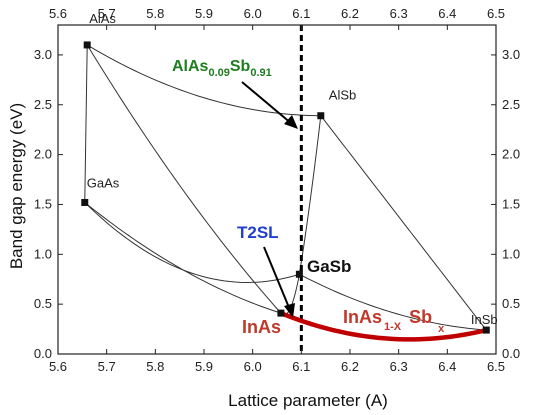 The image size is (550, 415). What do you see at coordinates (204, 13) in the screenshot?
I see `x-top-tick-label: 5.9` at bounding box center [204, 13].